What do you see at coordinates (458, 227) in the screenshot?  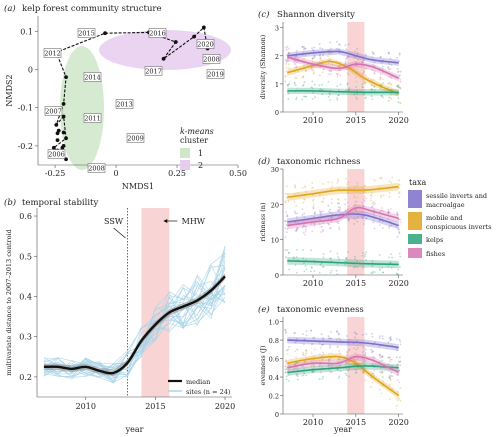 I see `legend-label-taxa: conspicuous inverts` at bounding box center [458, 227].